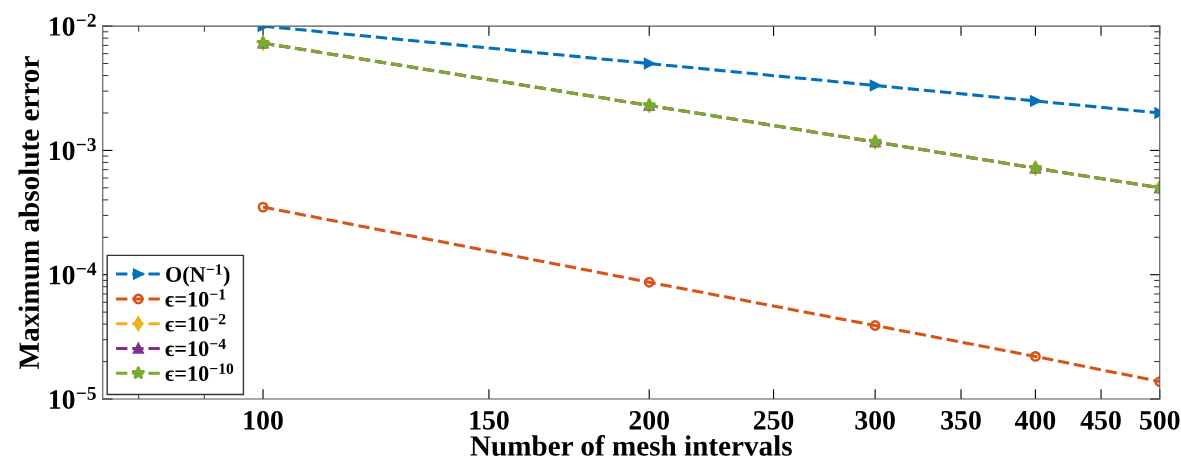 The height and width of the screenshot is (475, 1181). I want to click on y-tick-label: 10$^{−2}$, so click(72, 24).